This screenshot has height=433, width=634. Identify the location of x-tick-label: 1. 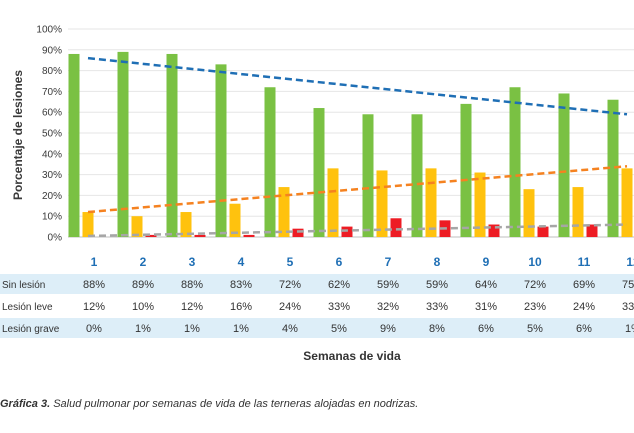
(94, 262).